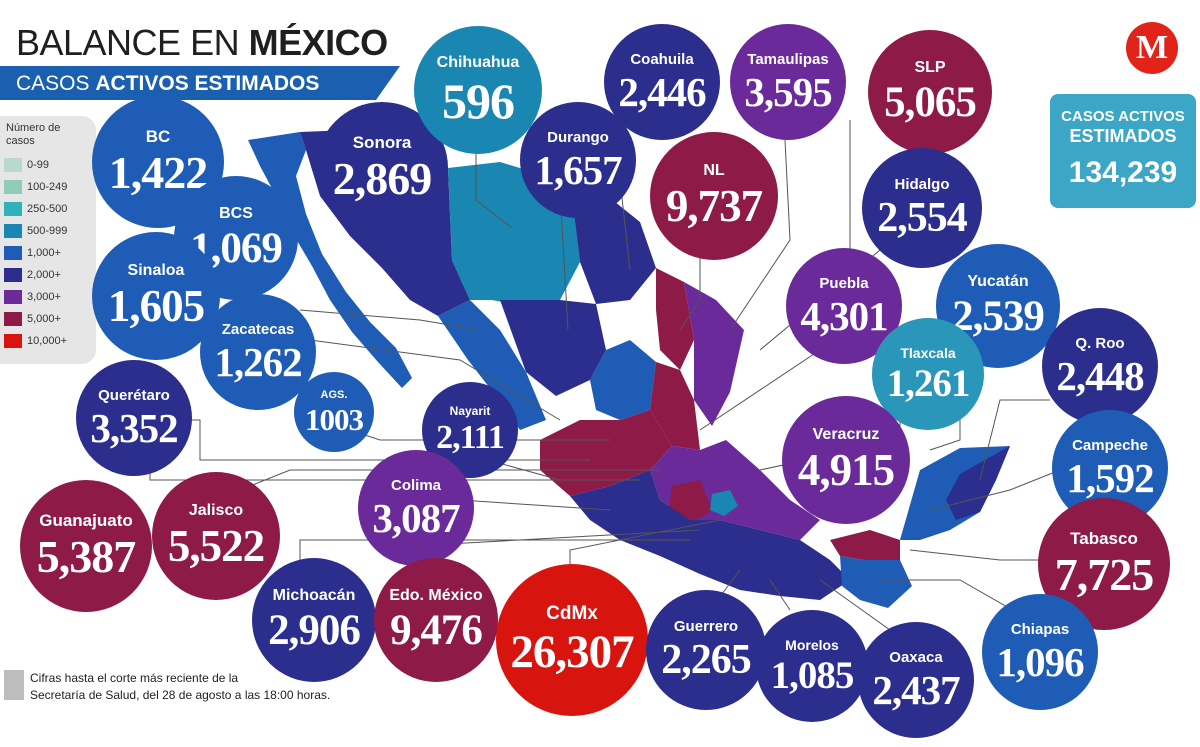 The height and width of the screenshot is (747, 1200). What do you see at coordinates (812, 644) in the screenshot?
I see `state-name: Morelos` at bounding box center [812, 644].